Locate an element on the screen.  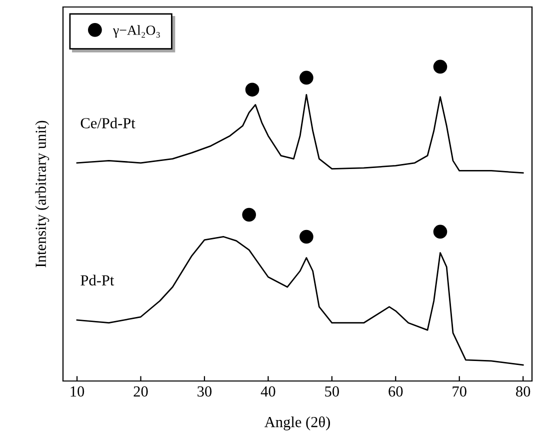
x-axis-title: Angle (2θ) is located at coordinates (297, 423).